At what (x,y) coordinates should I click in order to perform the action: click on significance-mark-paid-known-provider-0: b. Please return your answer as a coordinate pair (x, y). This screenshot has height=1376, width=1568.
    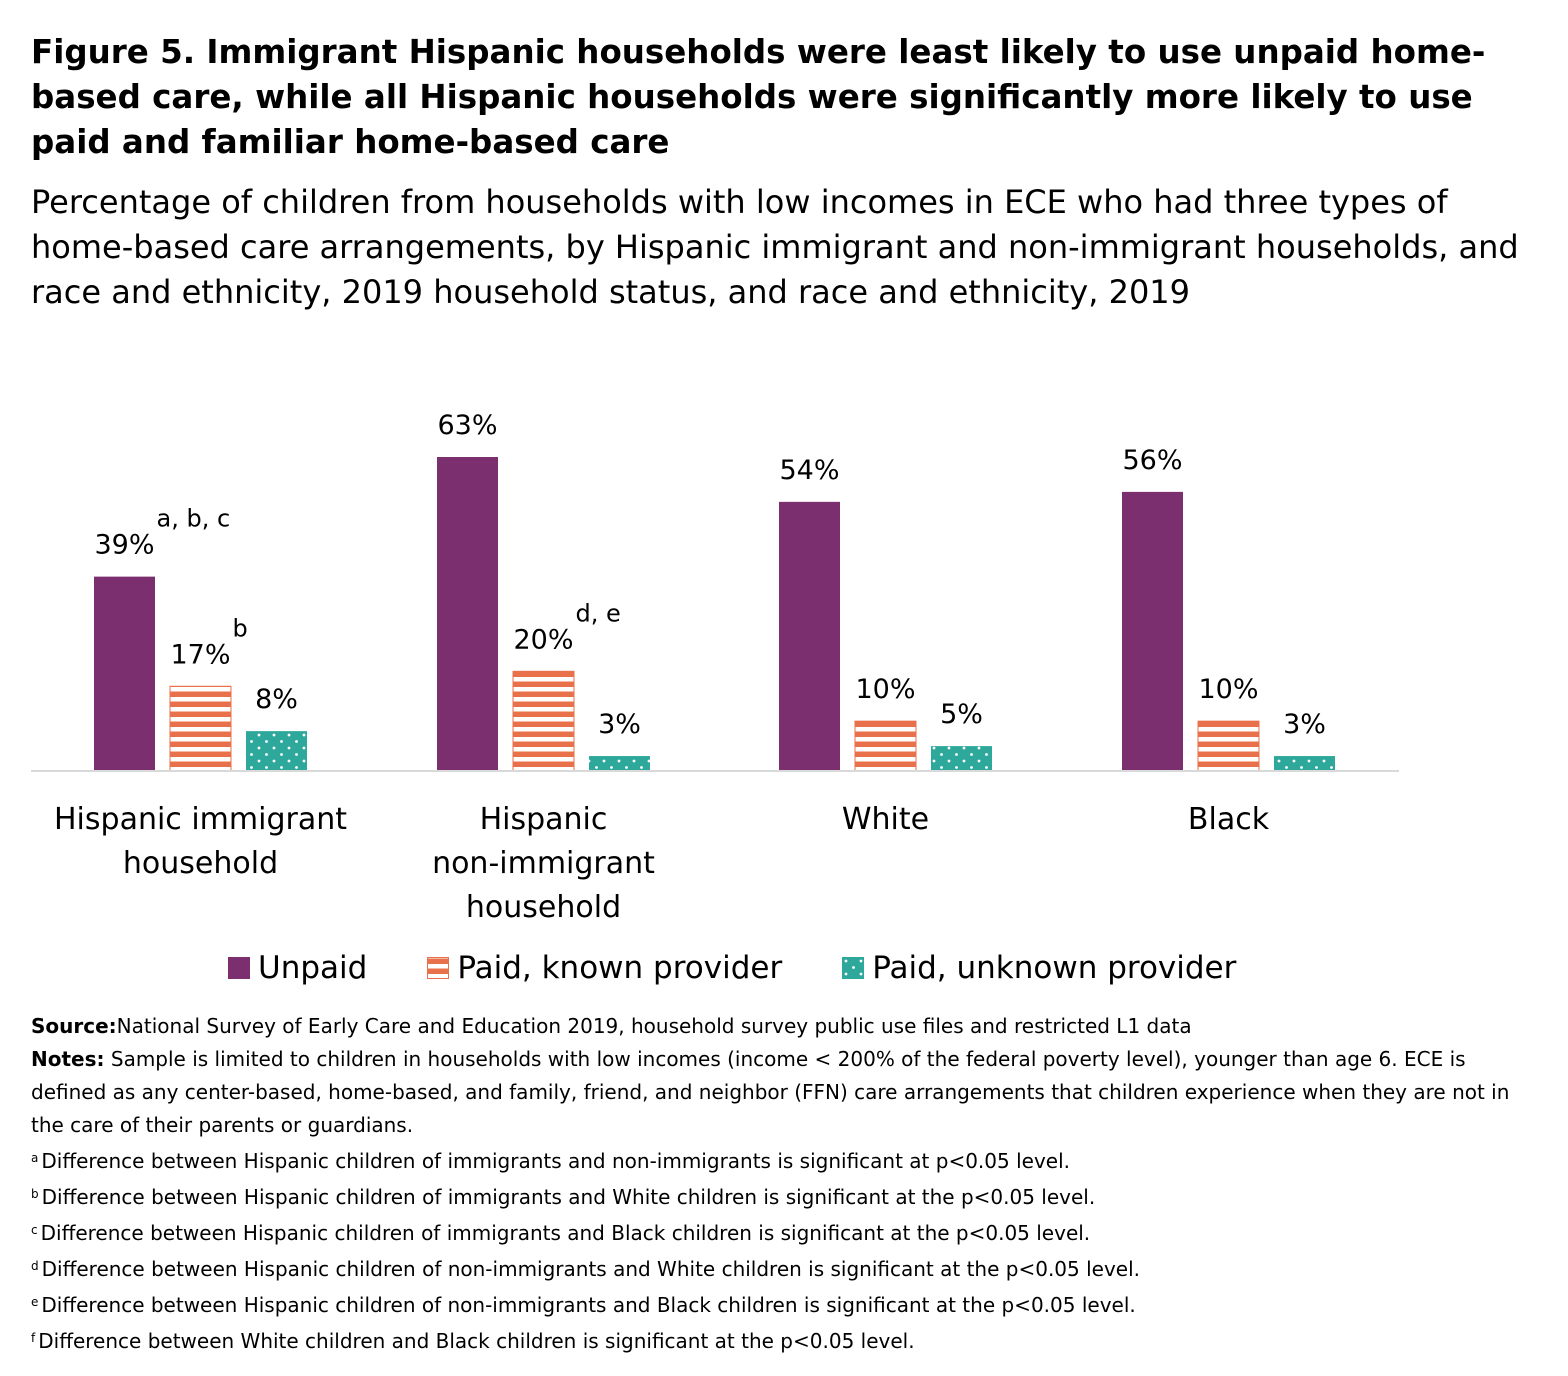
    Looking at the image, I should click on (240, 628).